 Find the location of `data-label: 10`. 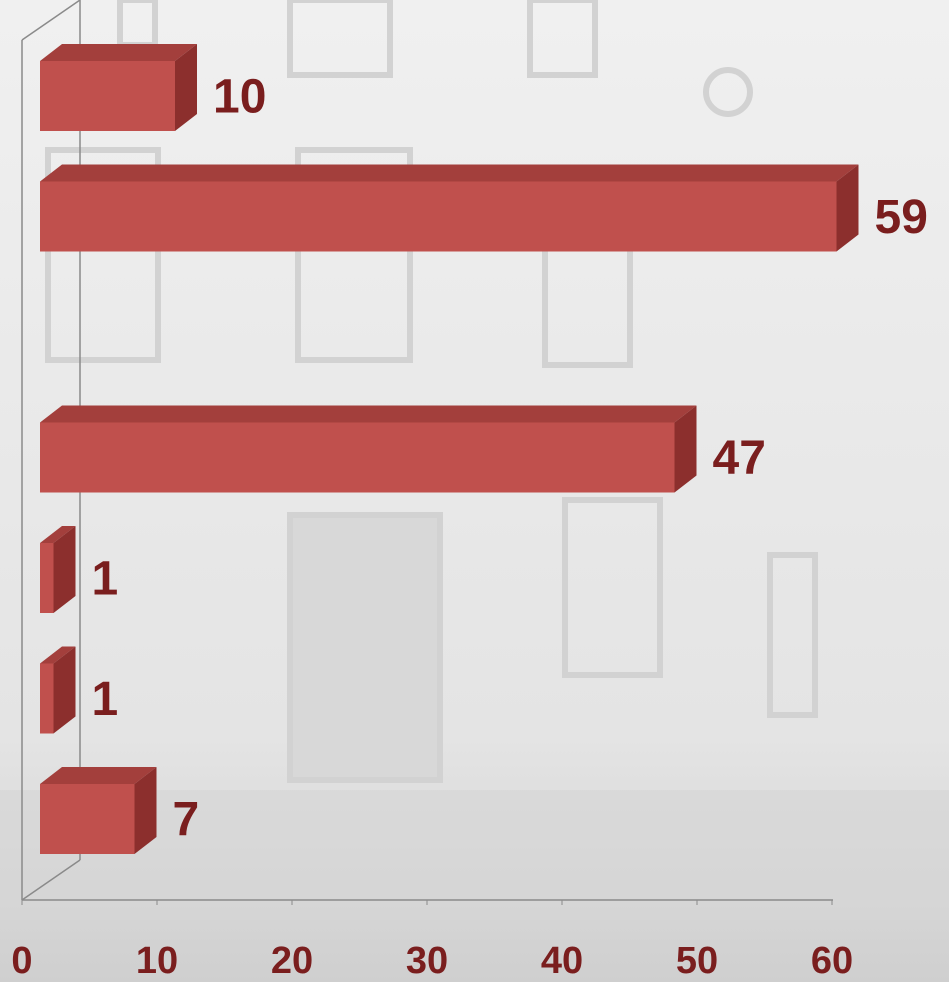

data-label: 10 is located at coordinates (239, 97).